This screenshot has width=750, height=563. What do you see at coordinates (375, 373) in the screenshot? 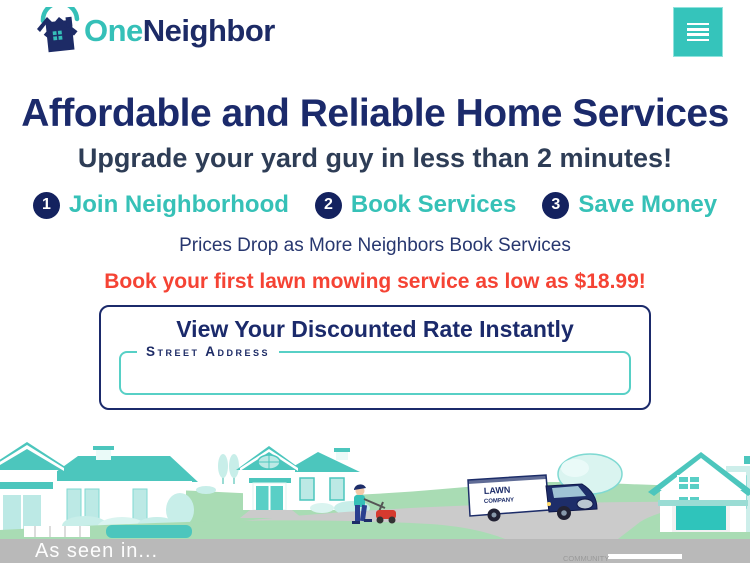
I see `street-address-input` at bounding box center [375, 373].